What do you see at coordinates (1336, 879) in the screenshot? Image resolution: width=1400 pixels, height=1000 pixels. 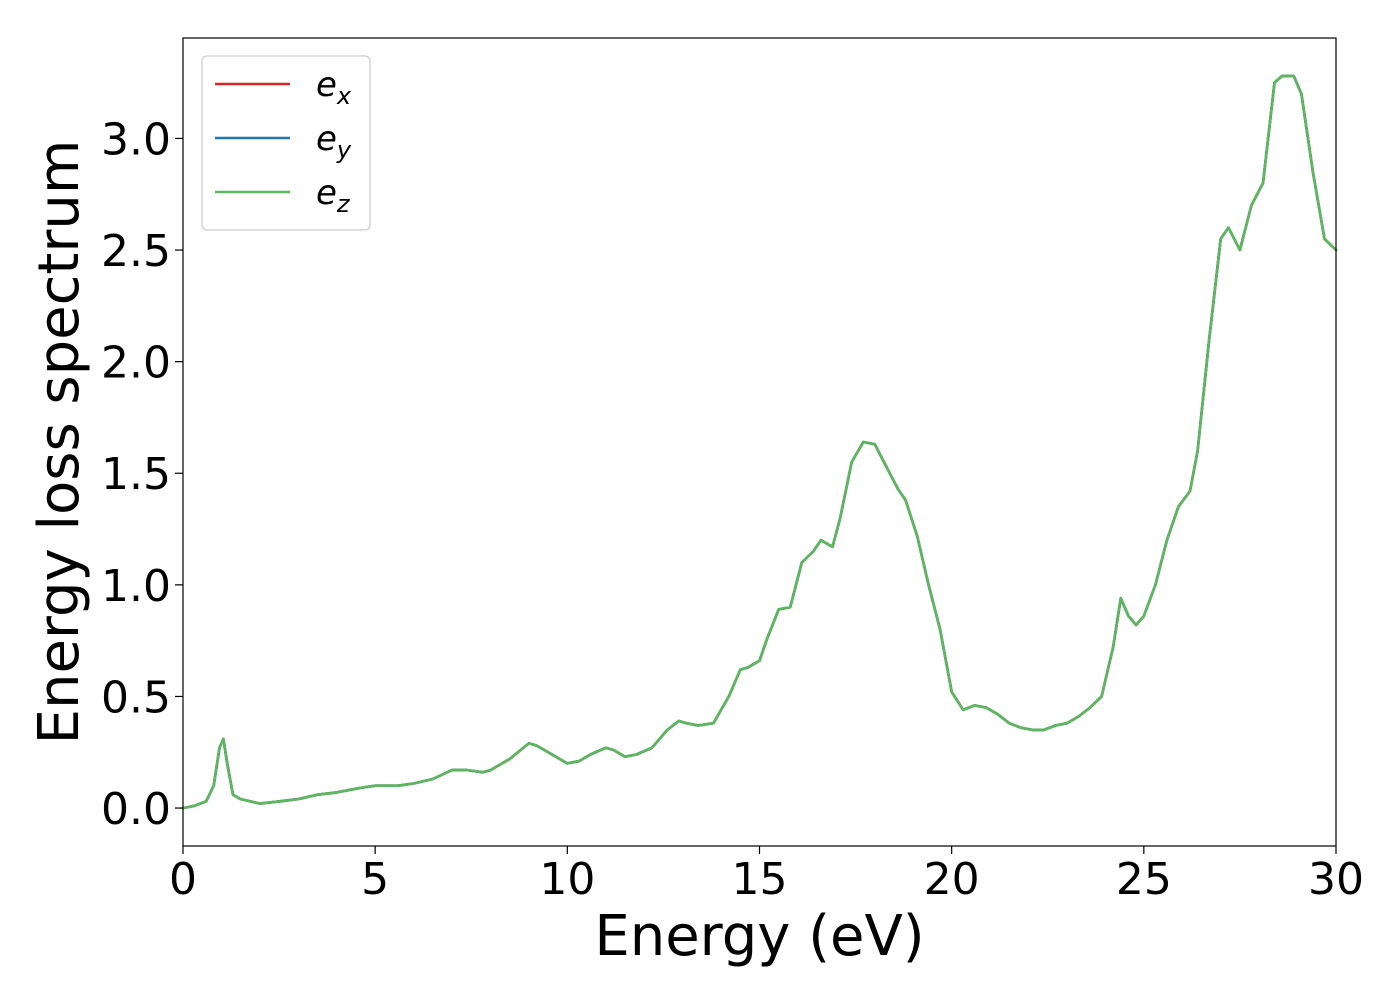 I see `x-tick-label: 30` at bounding box center [1336, 879].